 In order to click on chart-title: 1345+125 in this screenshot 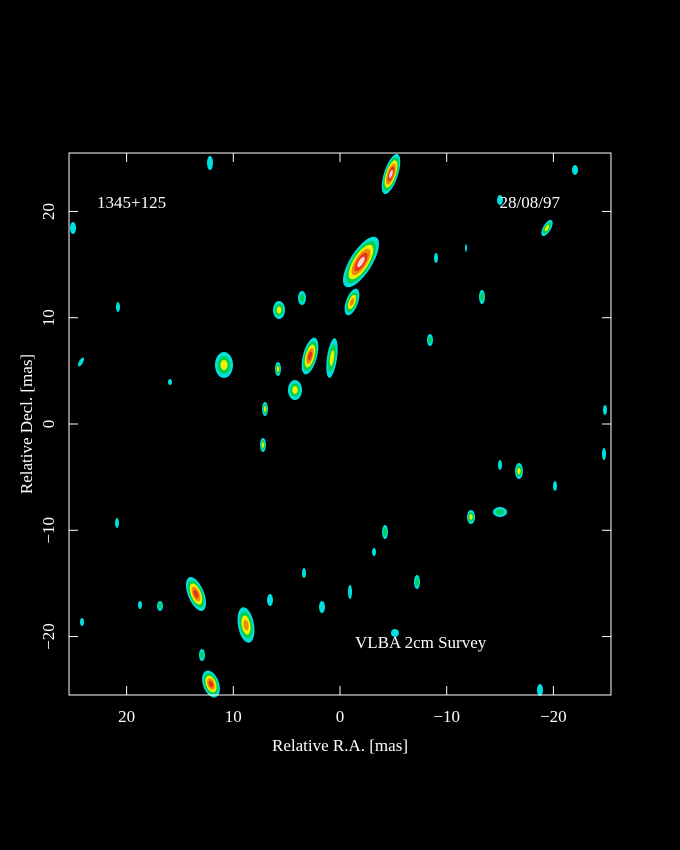, I will do `click(131, 202)`.